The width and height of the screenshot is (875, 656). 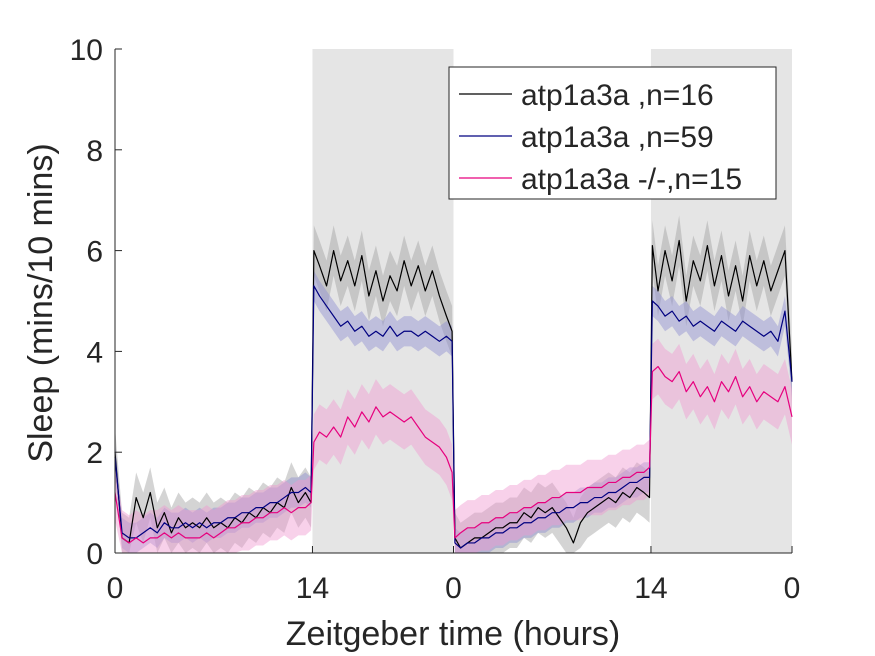 What do you see at coordinates (94, 352) in the screenshot?
I see `y-tick-label: 4` at bounding box center [94, 352].